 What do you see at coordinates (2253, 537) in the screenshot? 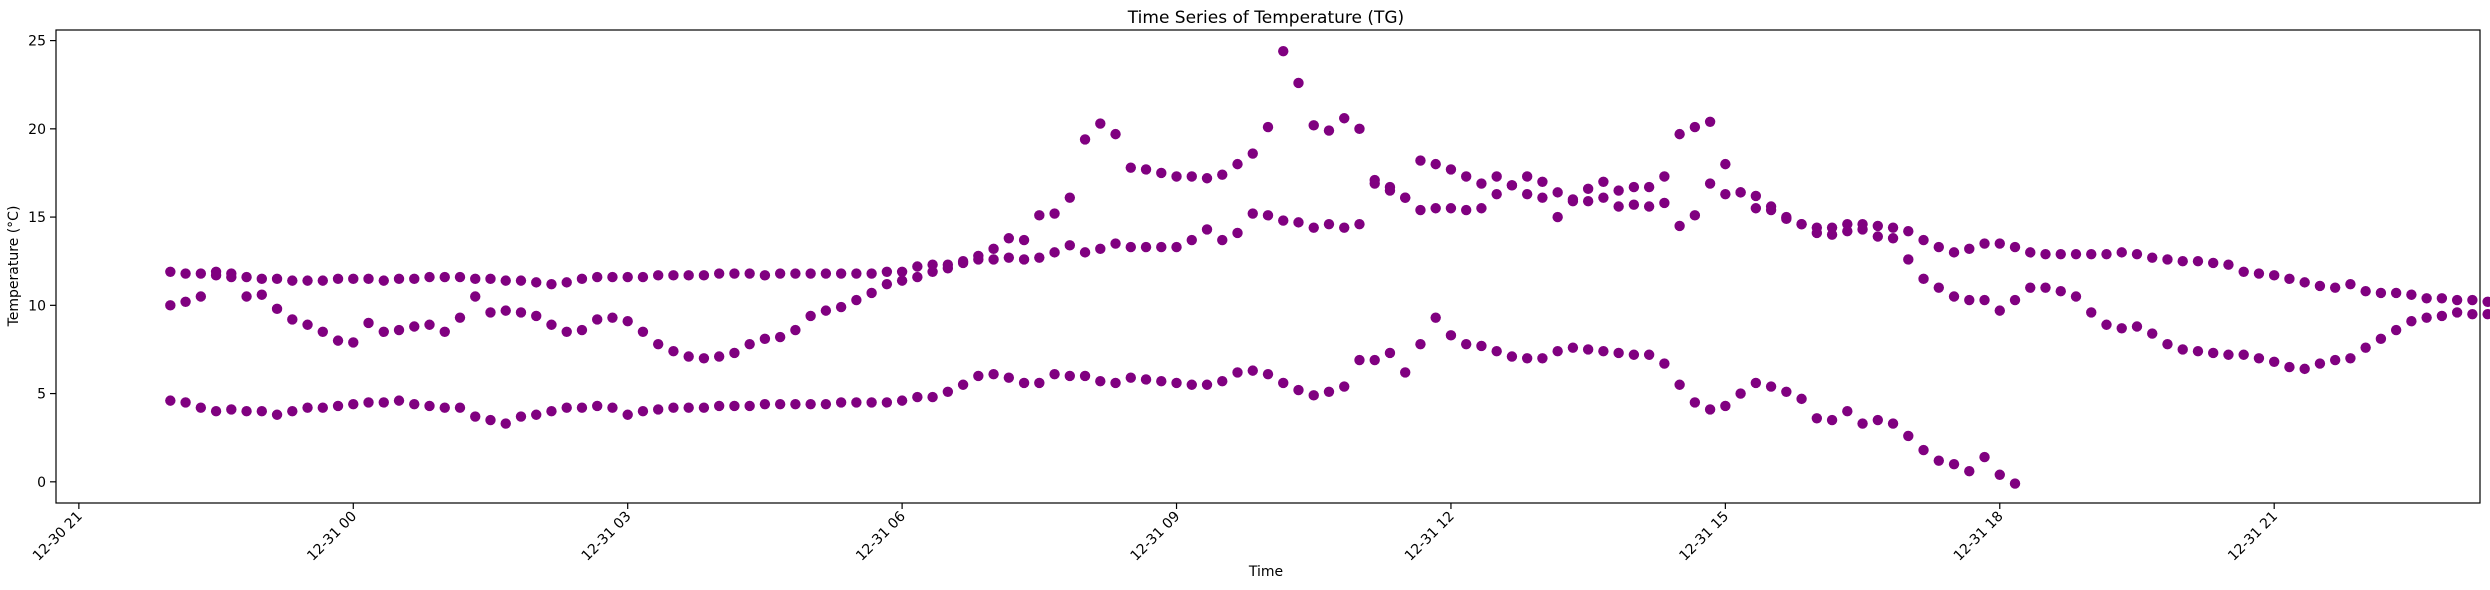
I see `x-tick-label: 12-31 21` at bounding box center [2253, 537].